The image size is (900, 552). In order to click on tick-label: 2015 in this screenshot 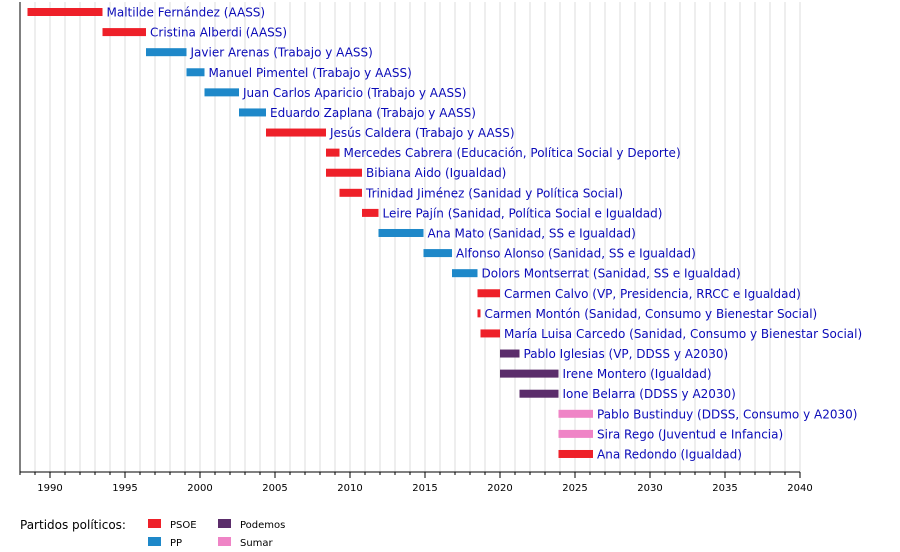, I will do `click(424, 488)`.